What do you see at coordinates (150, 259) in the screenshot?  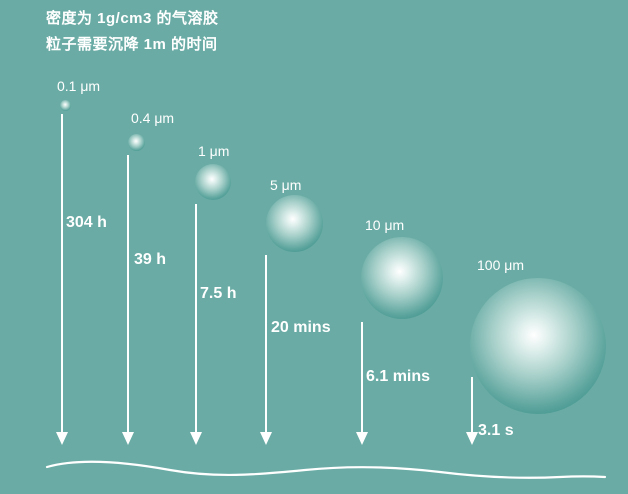 I see `settling-time-label: 39 h` at bounding box center [150, 259].